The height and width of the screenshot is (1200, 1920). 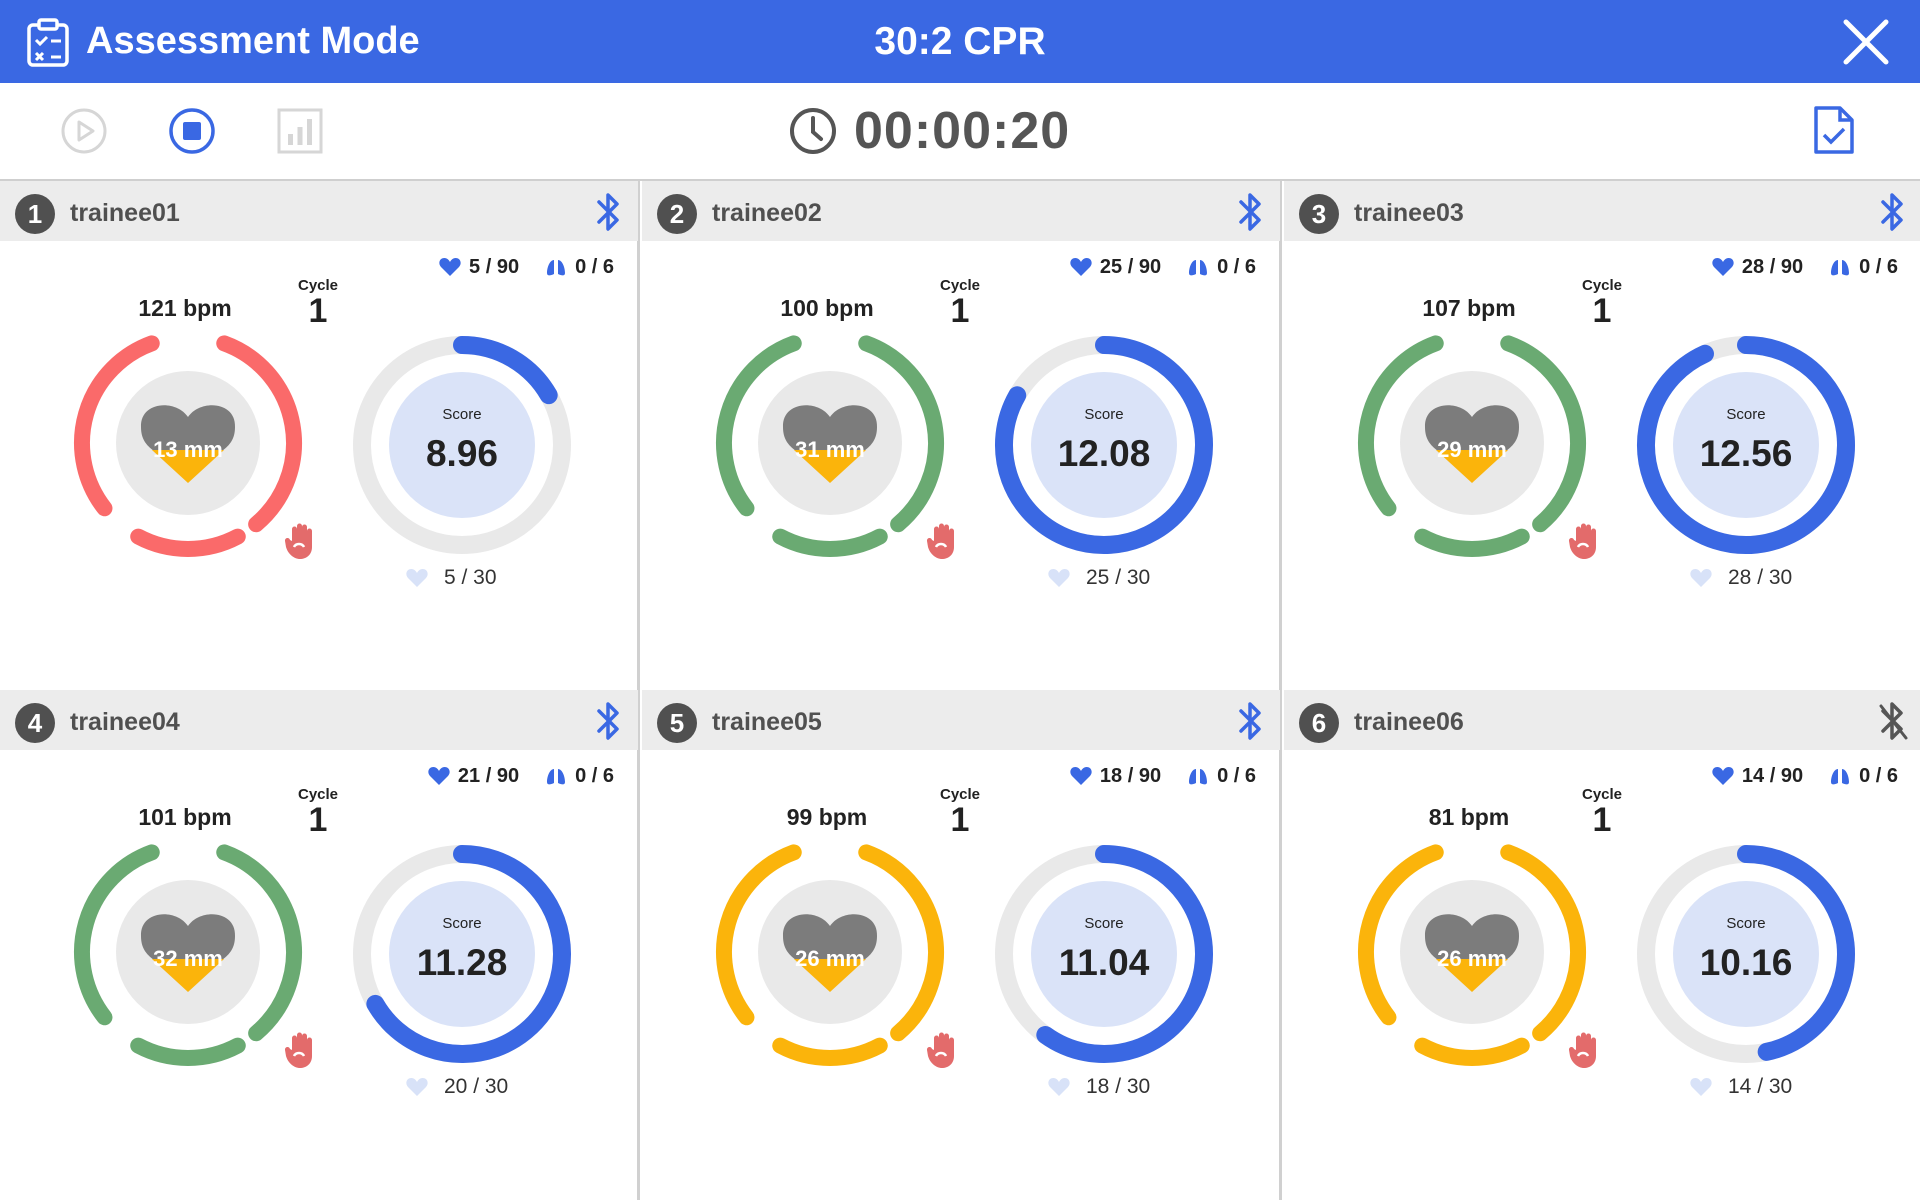 What do you see at coordinates (319, 720) in the screenshot?
I see `trainee-header: 4 trainee04` at bounding box center [319, 720].